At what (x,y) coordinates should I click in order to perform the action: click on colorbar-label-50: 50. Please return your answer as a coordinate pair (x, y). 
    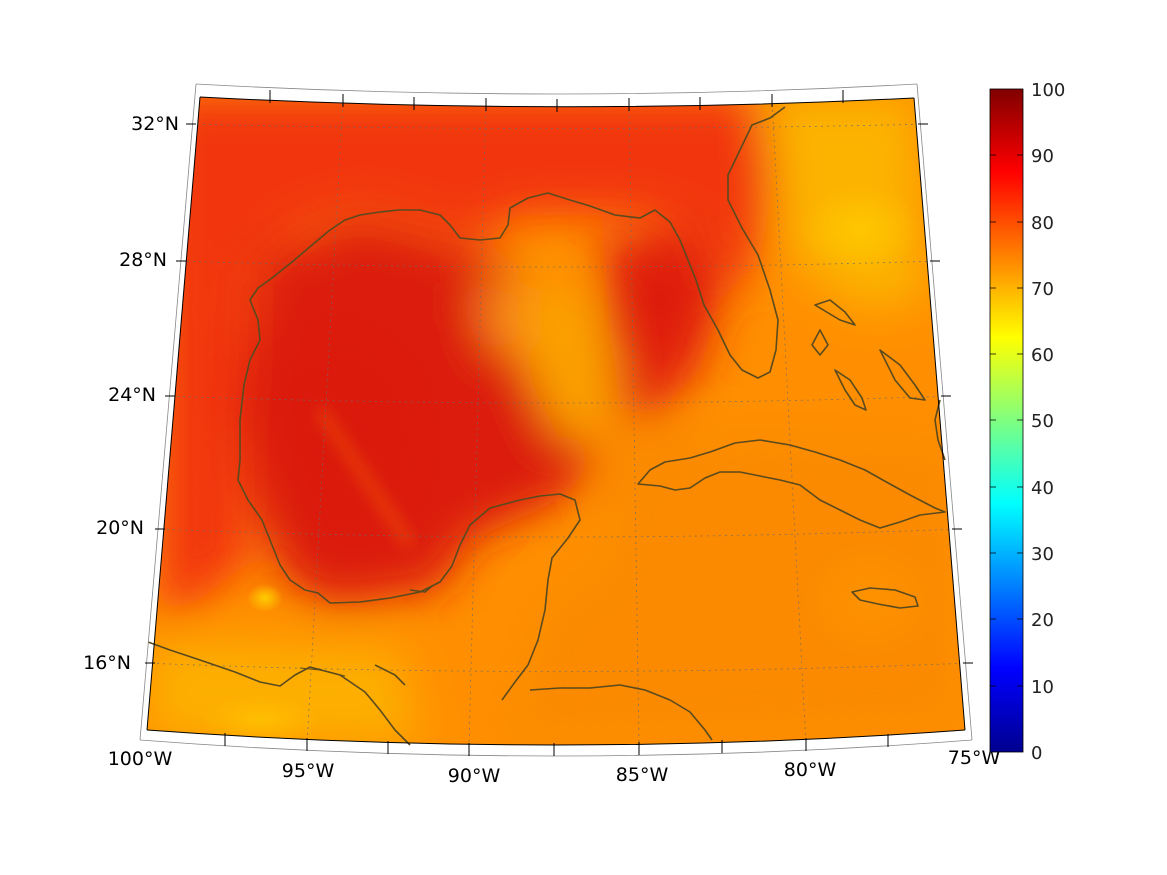
    Looking at the image, I should click on (1042, 421).